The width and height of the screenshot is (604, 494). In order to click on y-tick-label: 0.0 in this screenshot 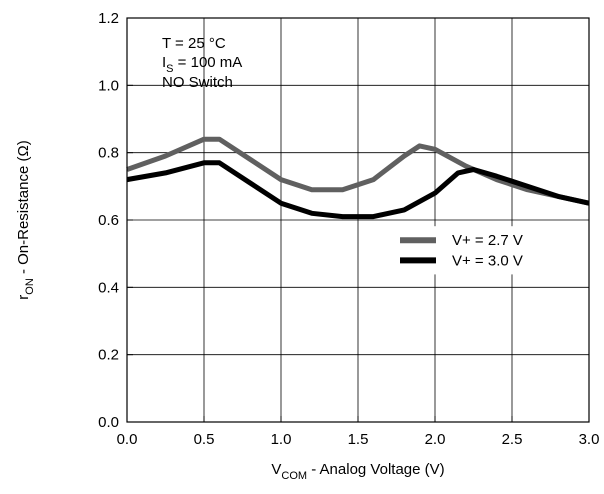, I will do `click(108, 422)`.